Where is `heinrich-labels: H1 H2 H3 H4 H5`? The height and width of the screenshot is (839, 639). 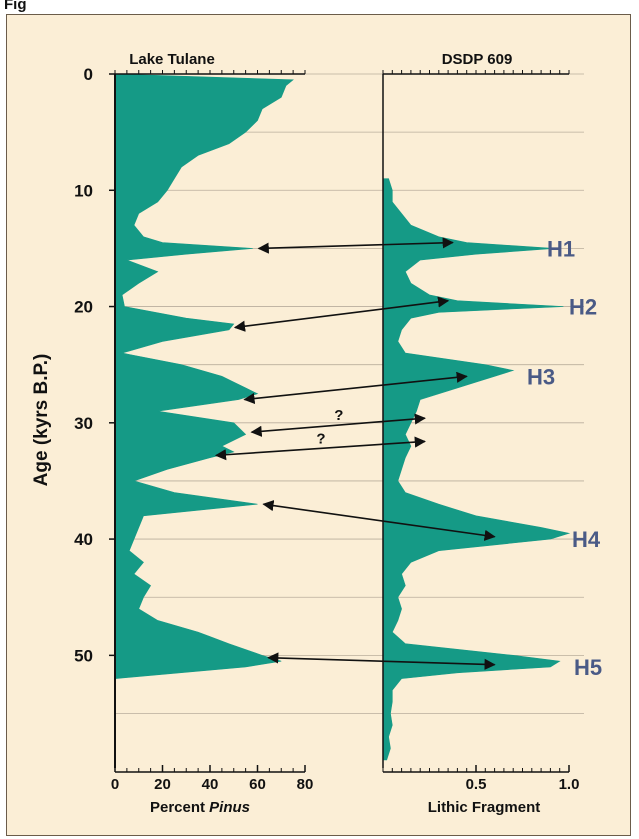 heinrich-labels: H1 H2 H3 H4 H5 is located at coordinates (564, 458).